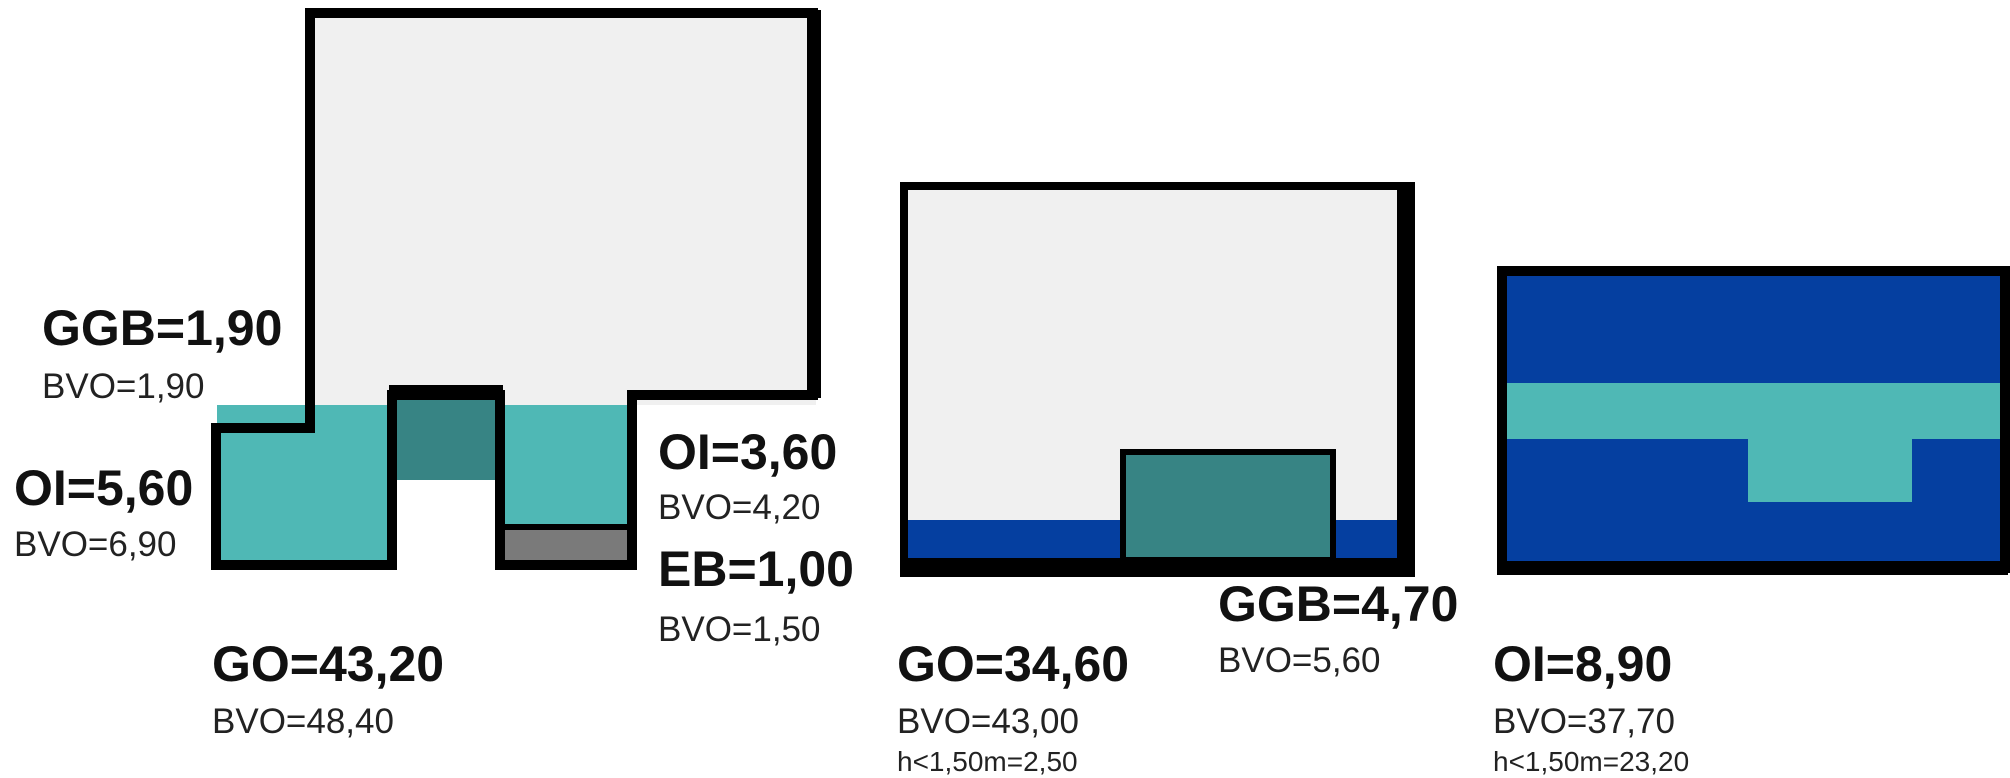  I want to click on d1-go-bvo: BVO=48,40, so click(303, 721).